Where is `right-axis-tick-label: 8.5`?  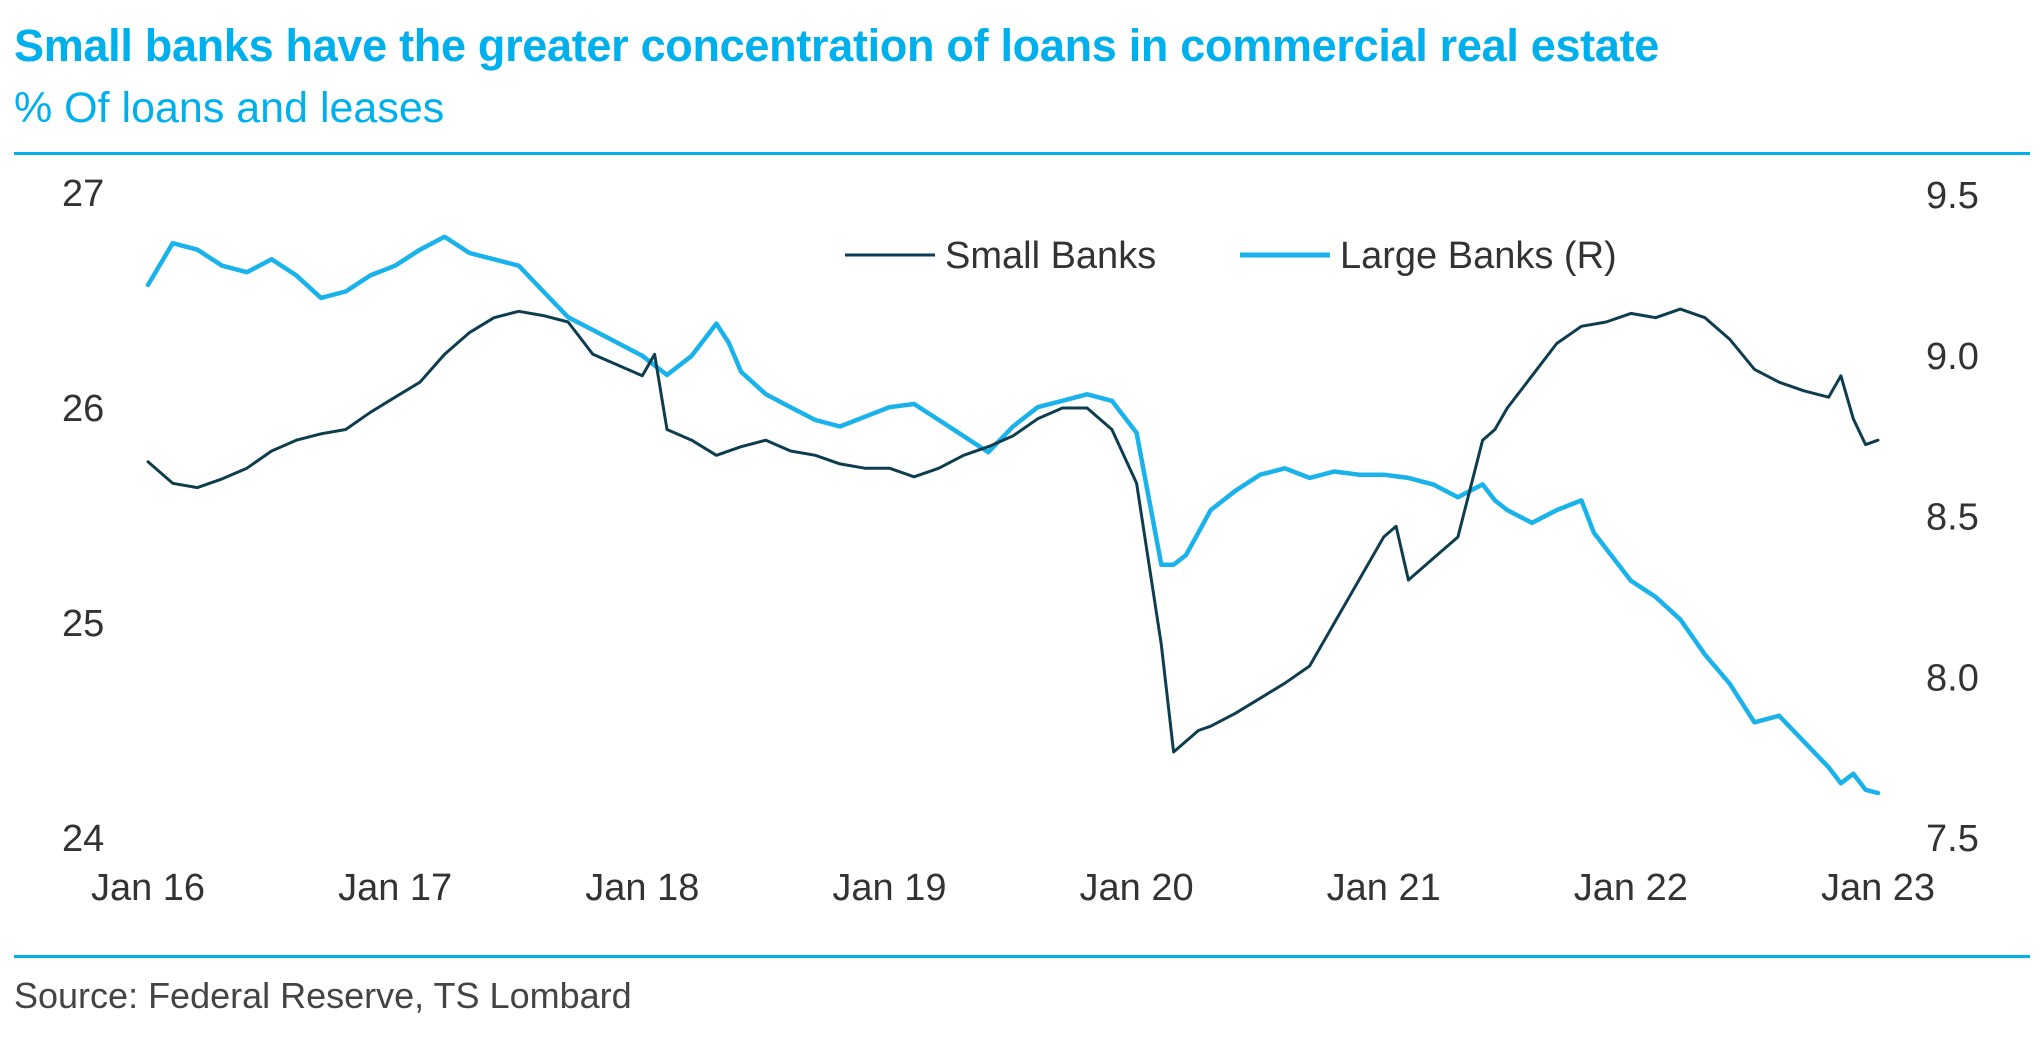
right-axis-tick-label: 8.5 is located at coordinates (1952, 518).